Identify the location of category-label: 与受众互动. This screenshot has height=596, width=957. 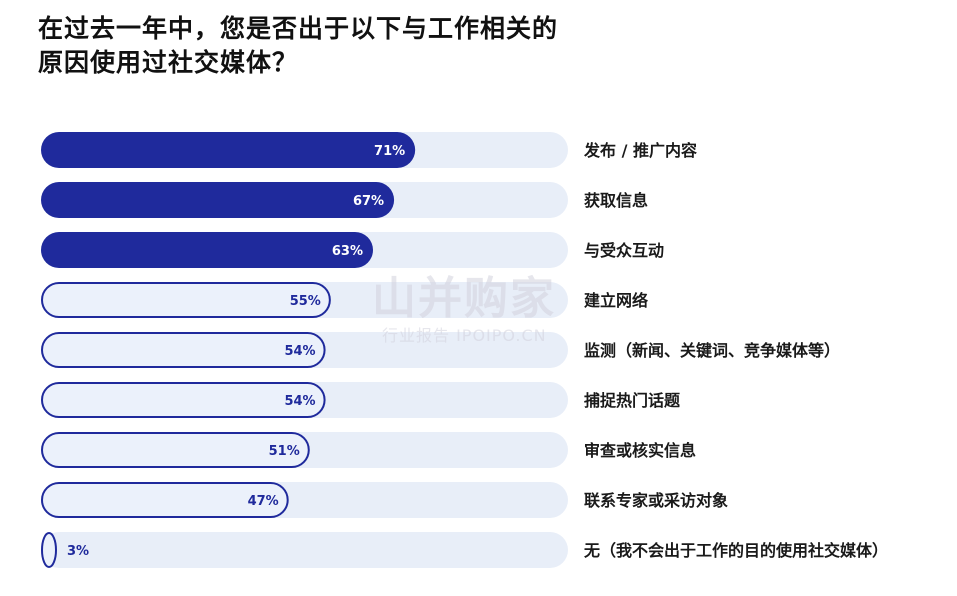
(624, 250).